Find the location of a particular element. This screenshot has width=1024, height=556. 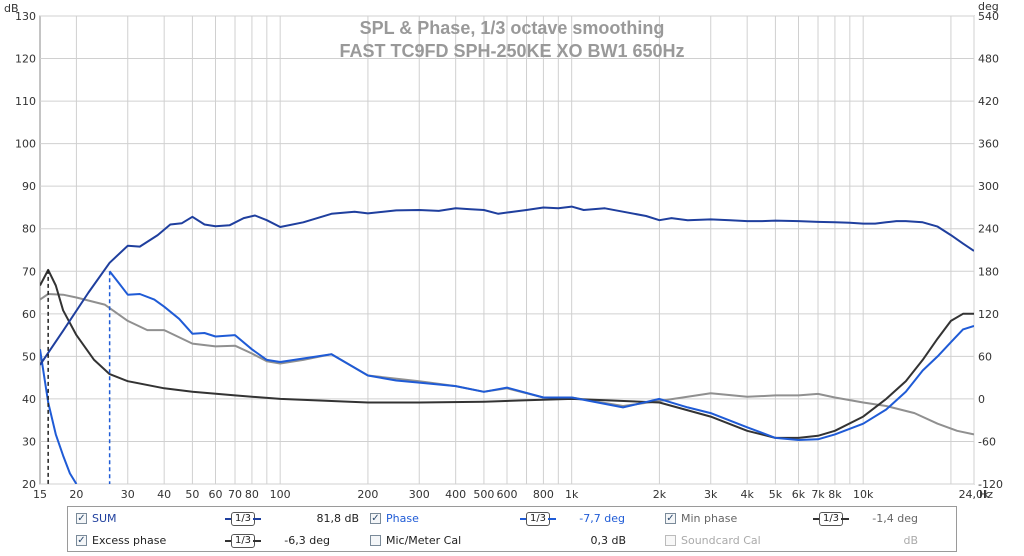

y-tick-label: 130 is located at coordinates (25, 16).